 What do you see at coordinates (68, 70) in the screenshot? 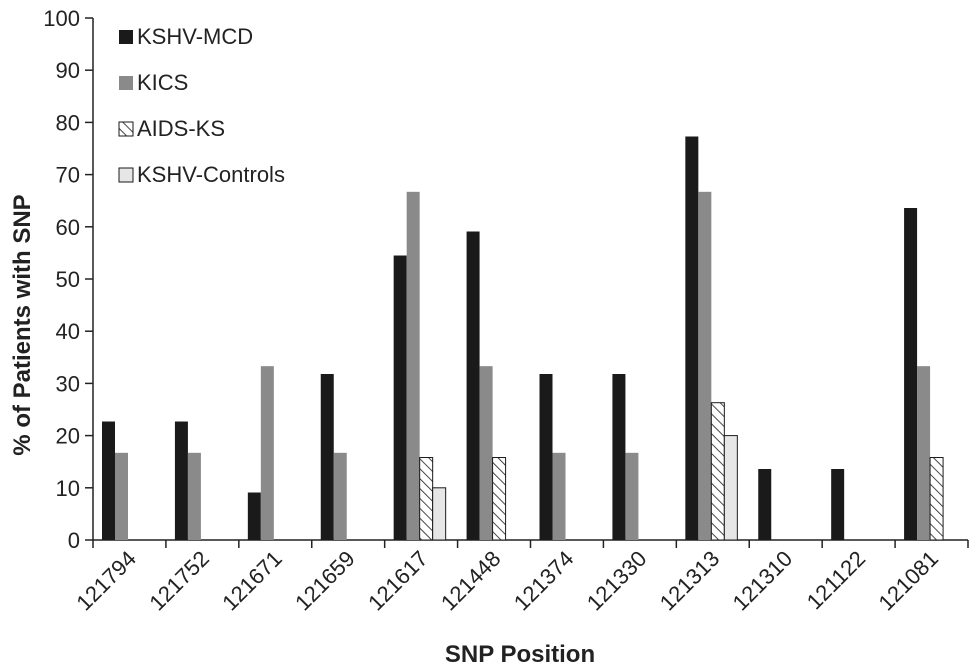
I see `y-tick-label: 90` at bounding box center [68, 70].